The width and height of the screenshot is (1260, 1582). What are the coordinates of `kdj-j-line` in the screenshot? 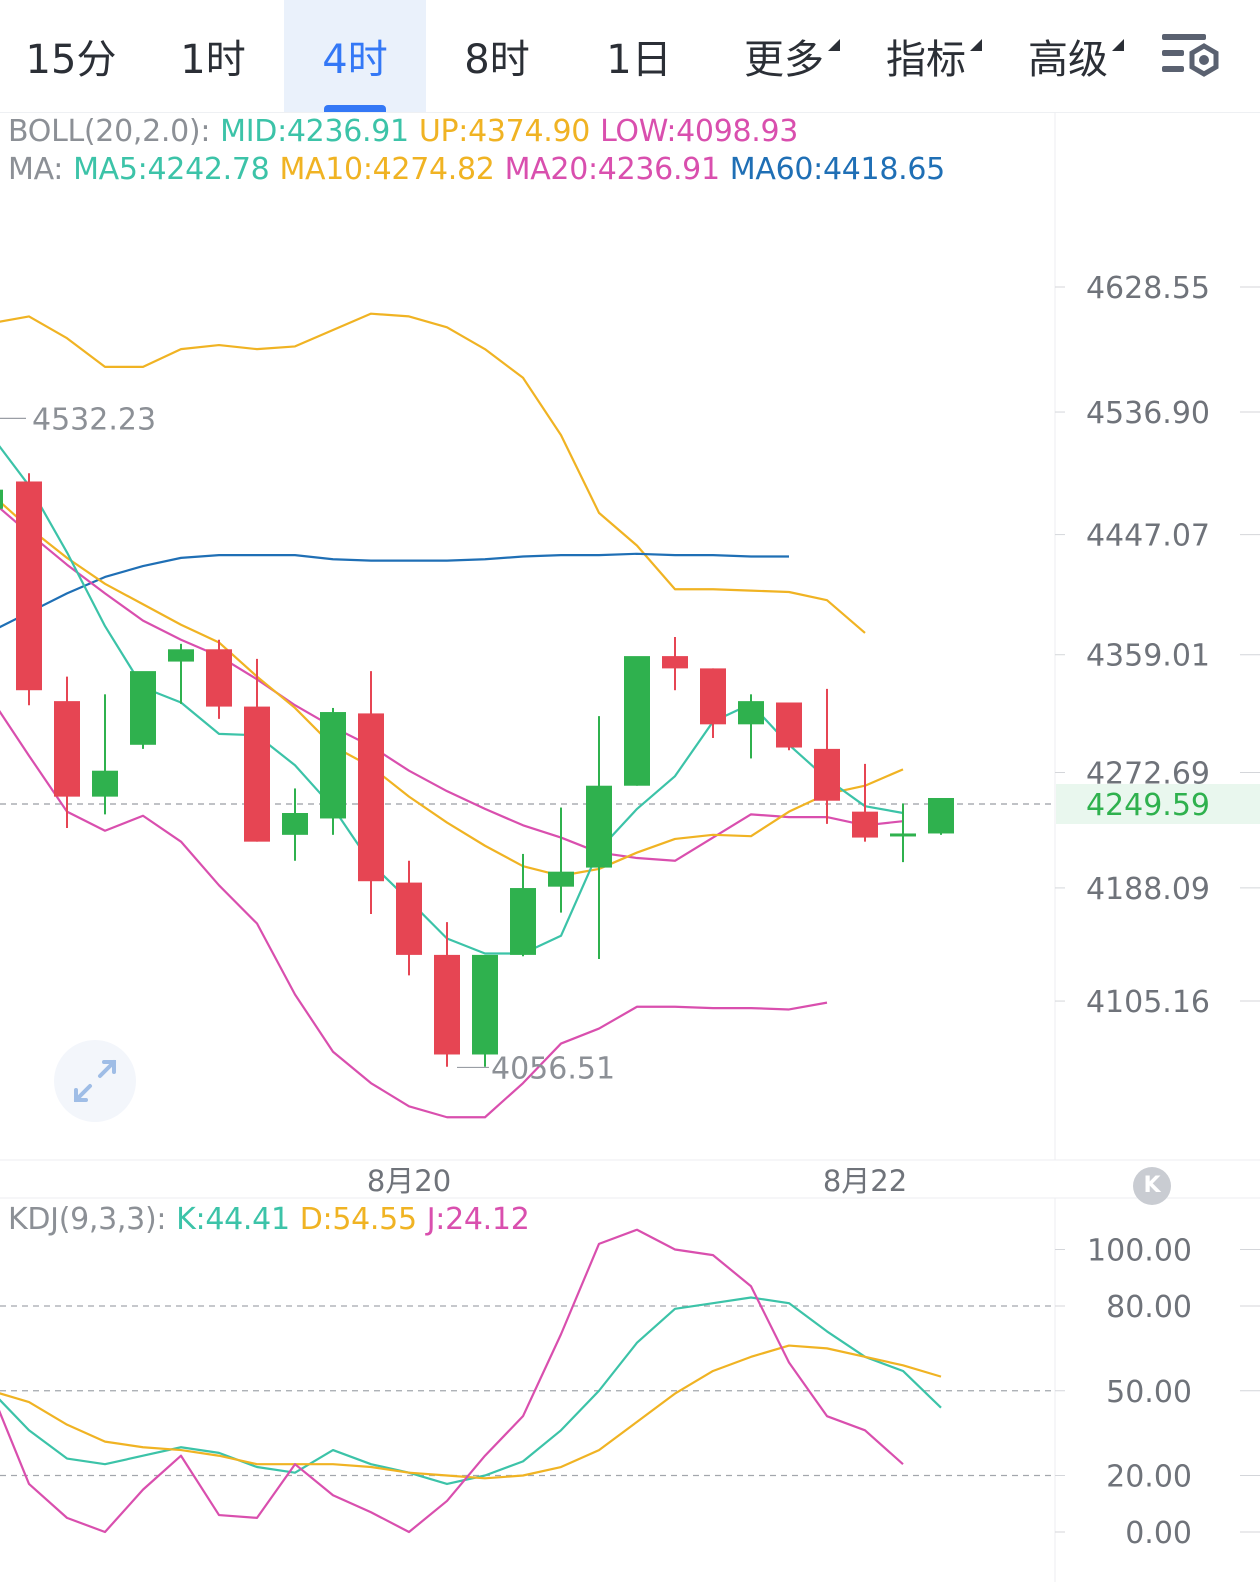 It's located at (452, 1381).